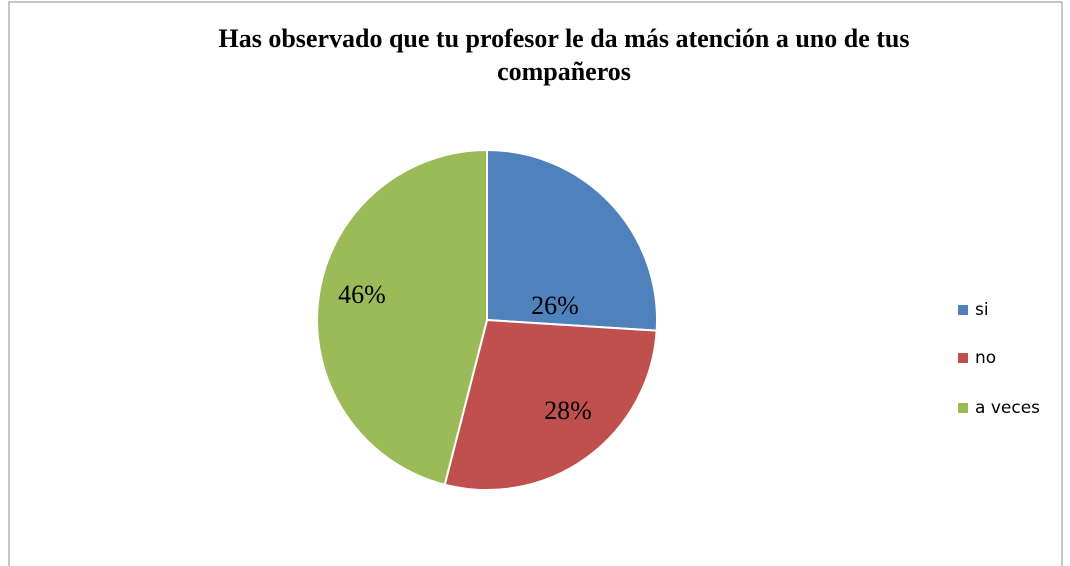 The image size is (1070, 566). I want to click on data-label: 46%, so click(362, 294).